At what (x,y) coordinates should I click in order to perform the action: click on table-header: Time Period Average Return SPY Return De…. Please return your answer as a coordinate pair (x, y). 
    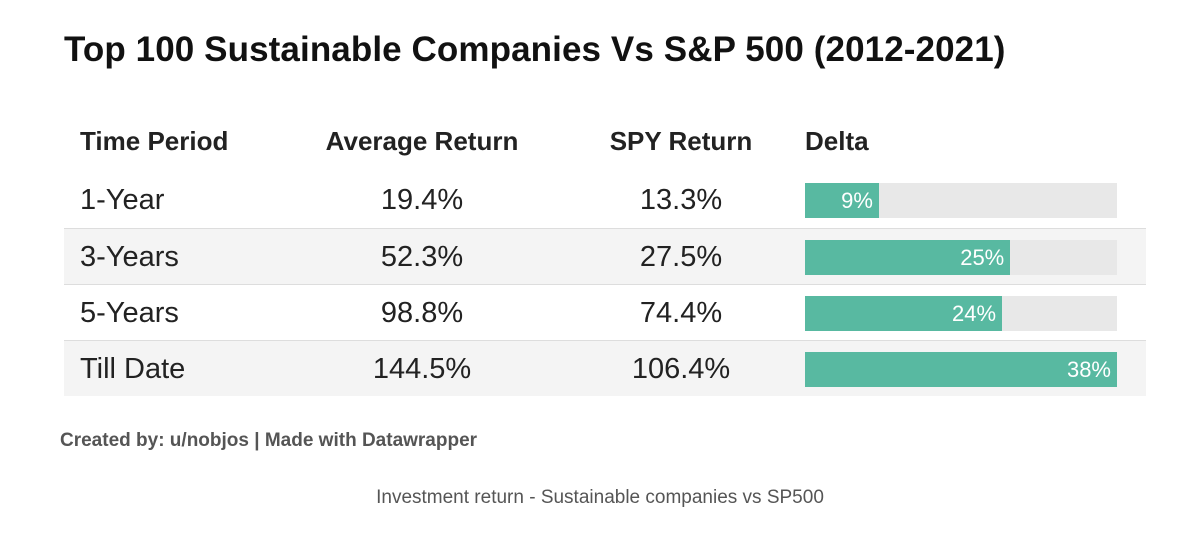
    Looking at the image, I should click on (605, 144).